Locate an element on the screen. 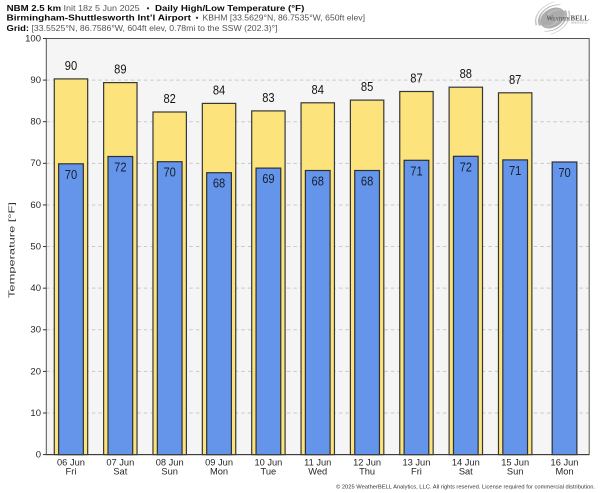  svg-text: 07 Jun is located at coordinates (120, 462).